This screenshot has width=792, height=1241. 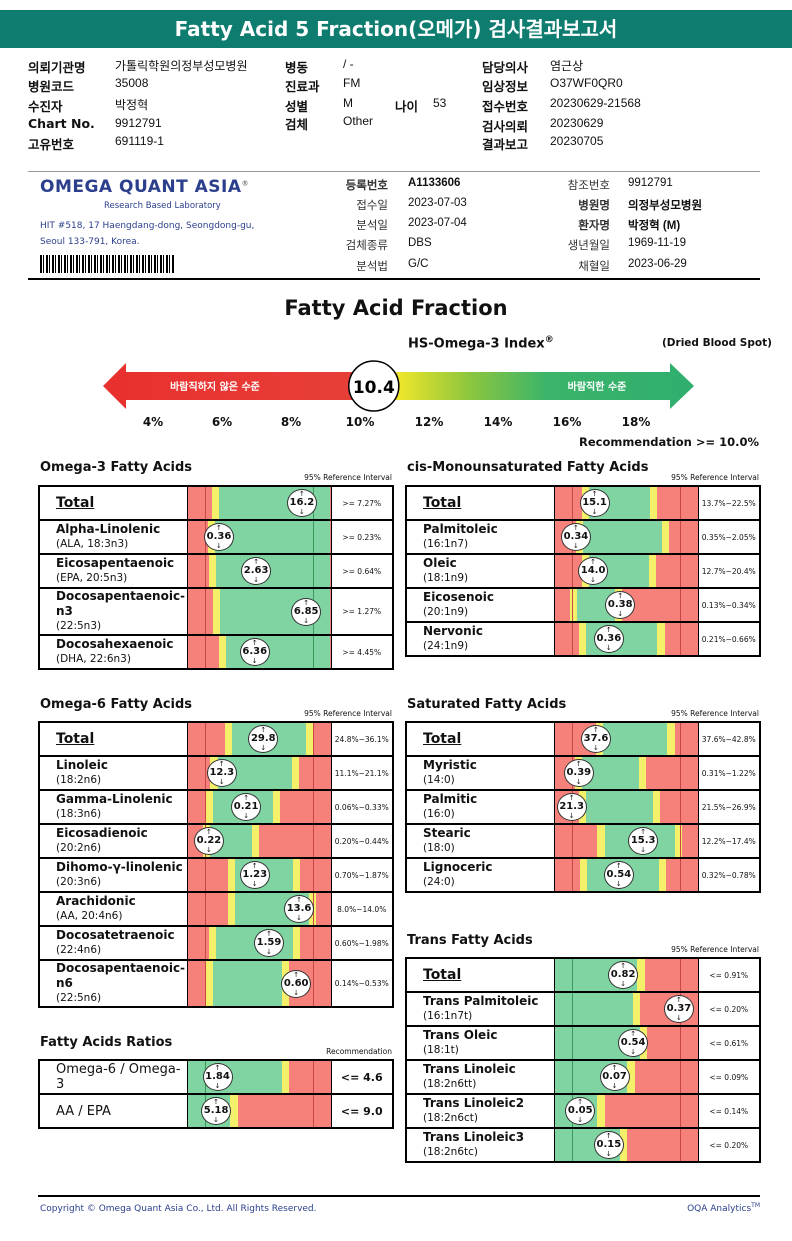 I want to click on acid-name: Total, so click(x=75, y=502).